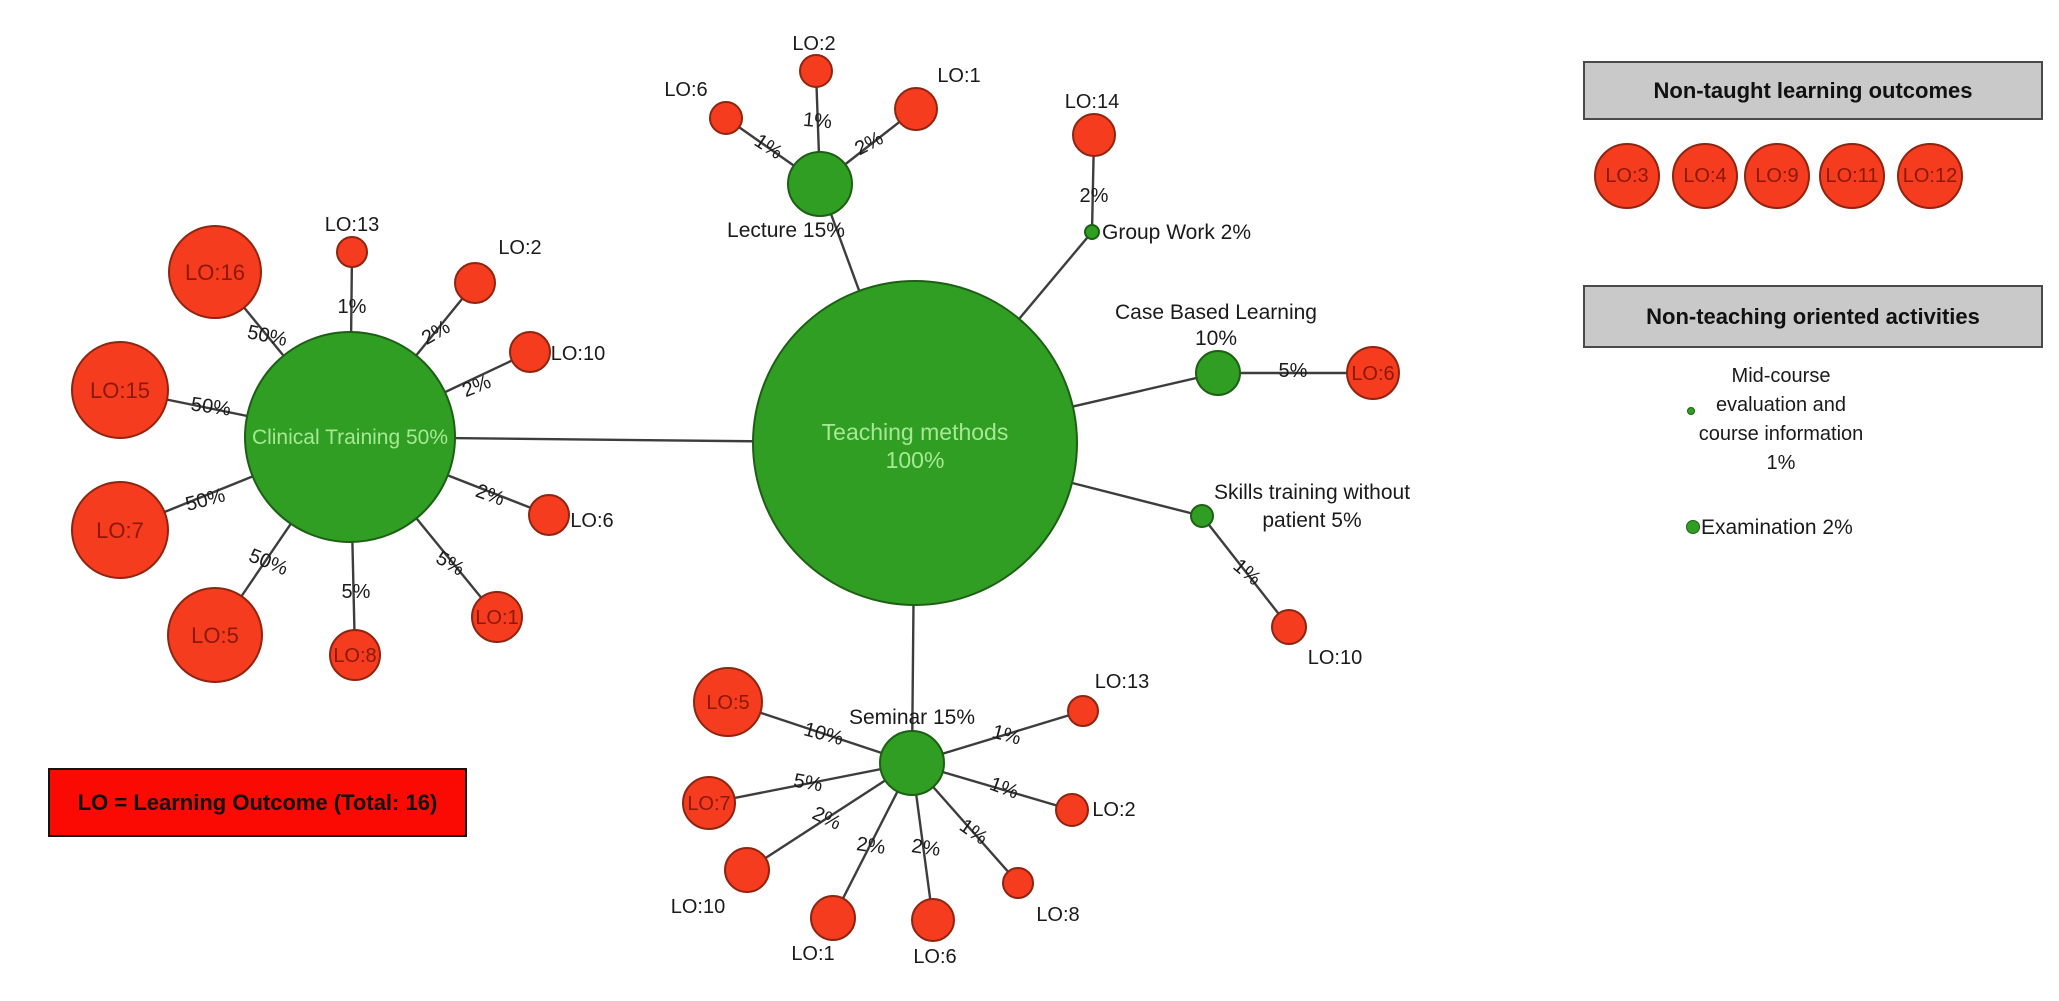 The image size is (2059, 1001). Describe the element at coordinates (591, 521) in the screenshot. I see `outcome-label-lo6-clinical: LO:6` at that location.